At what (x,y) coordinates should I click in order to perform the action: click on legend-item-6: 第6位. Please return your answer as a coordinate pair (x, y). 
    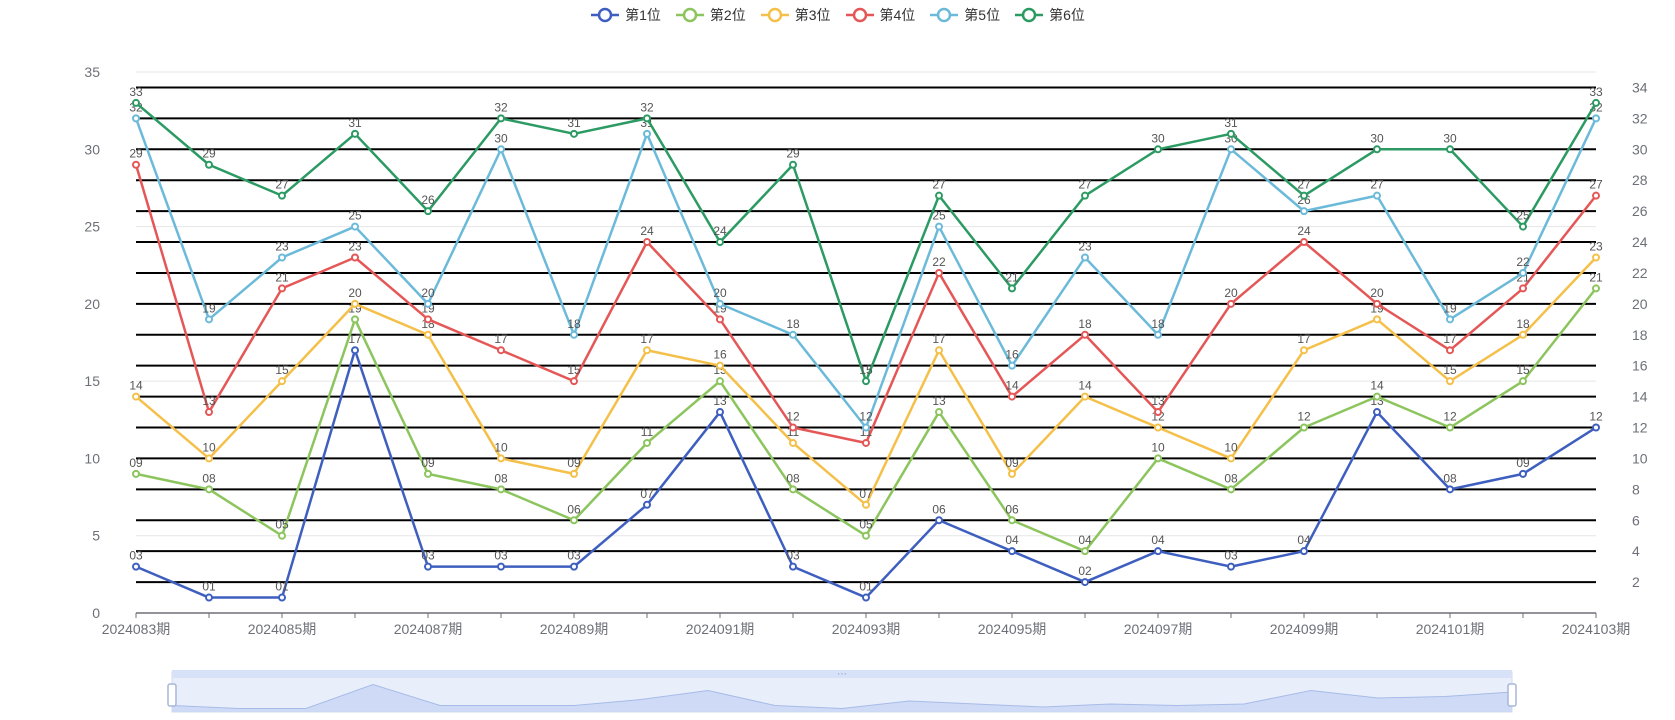
    Looking at the image, I should click on (1049, 15).